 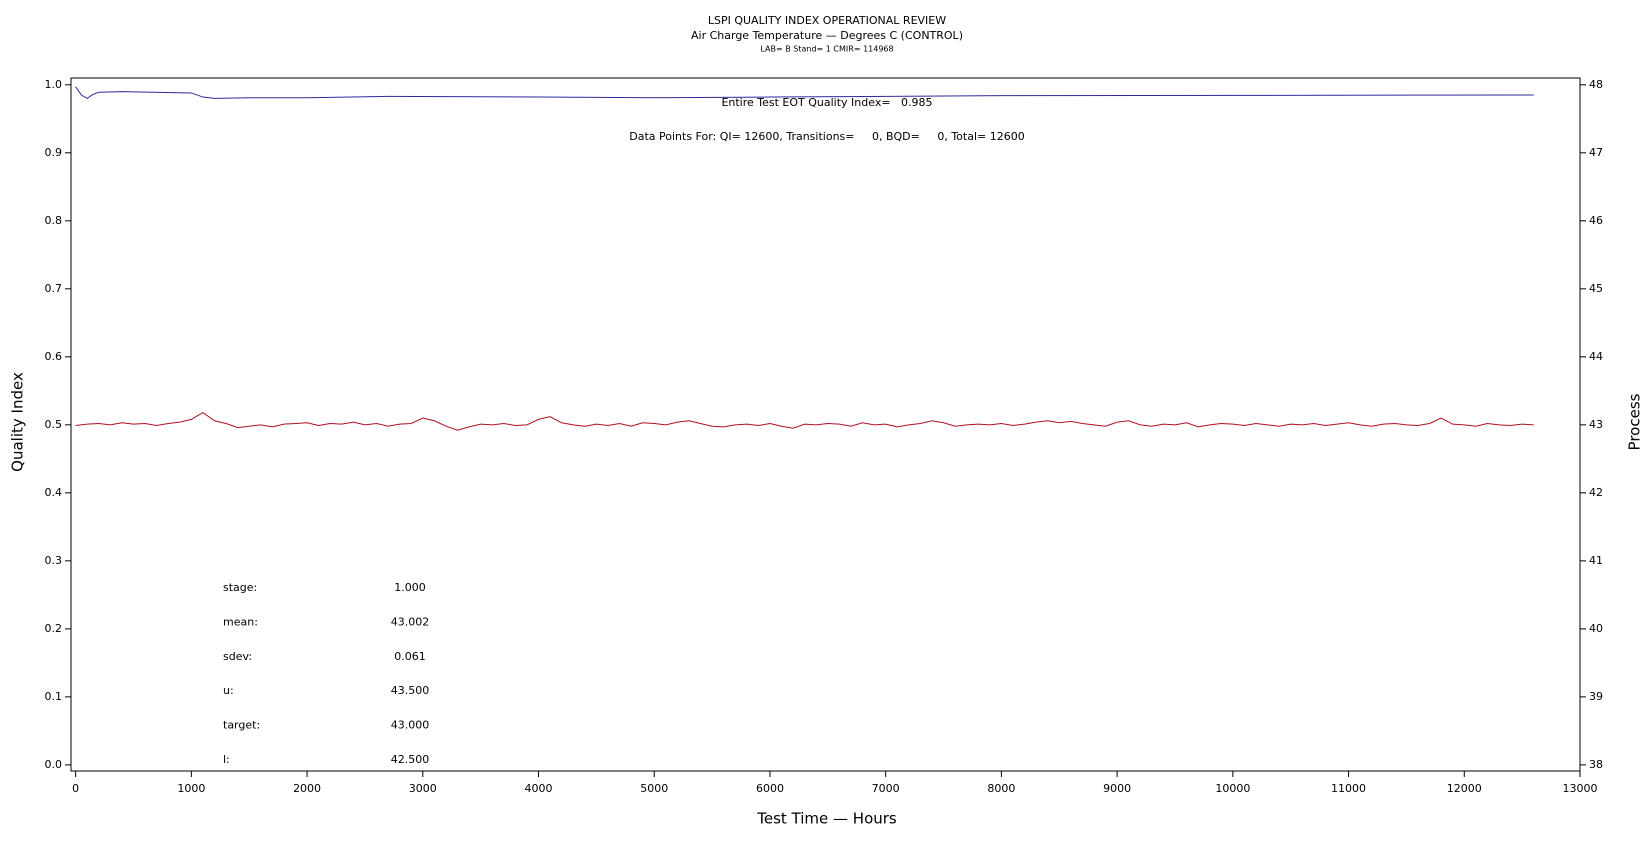 What do you see at coordinates (1001, 788) in the screenshot?
I see `x-tick-label: 8000` at bounding box center [1001, 788].